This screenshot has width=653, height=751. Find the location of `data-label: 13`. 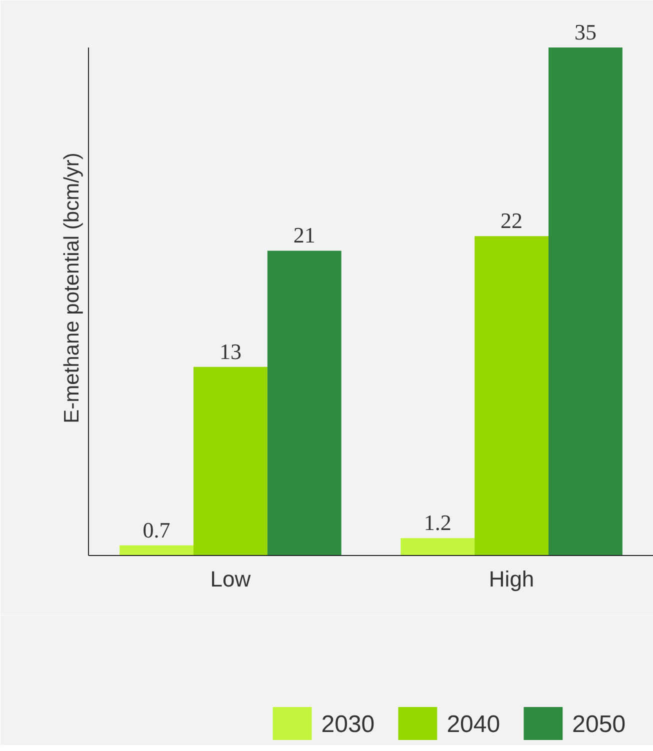

data-label: 13 is located at coordinates (230, 351).